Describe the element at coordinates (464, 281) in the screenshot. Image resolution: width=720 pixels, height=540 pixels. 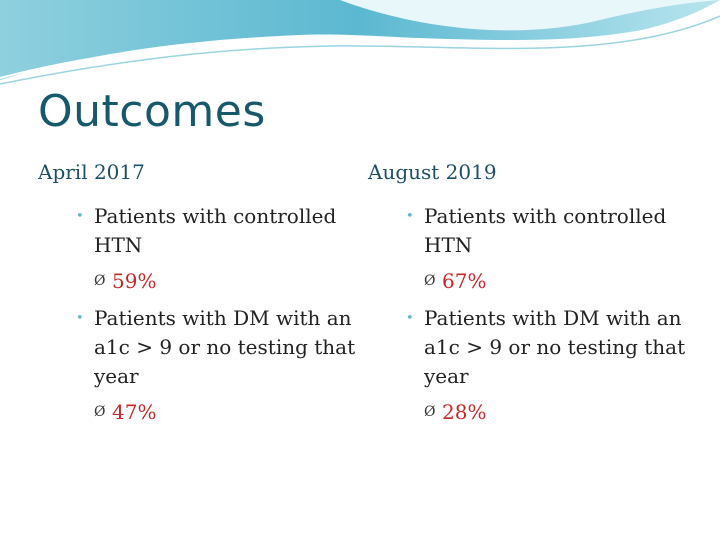
I see `value-text: 67%` at that location.